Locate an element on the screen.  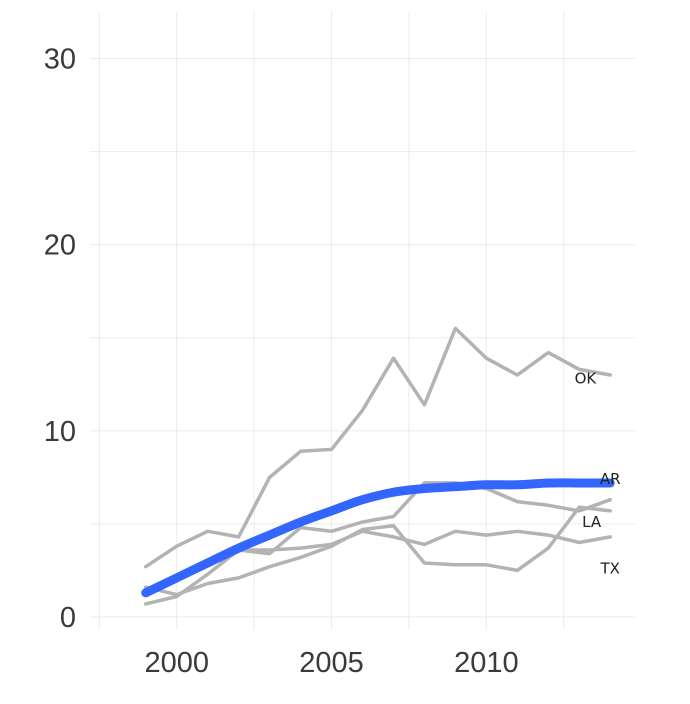
y-tick-label: 10 is located at coordinates (60, 432).